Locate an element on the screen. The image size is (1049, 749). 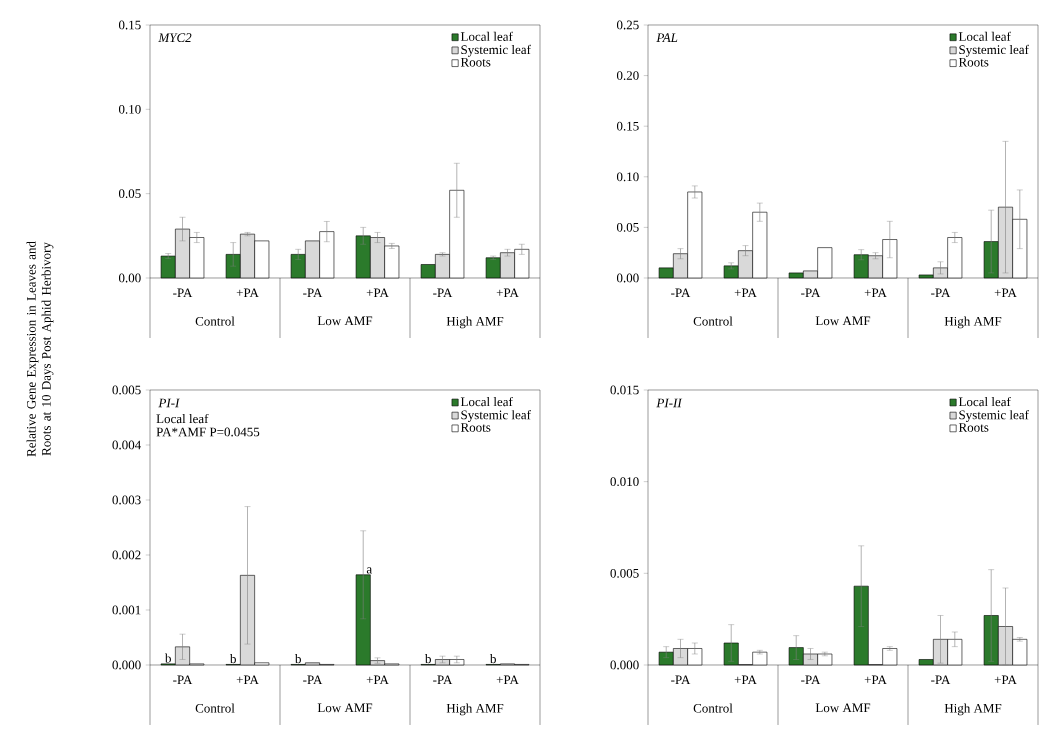
annotation: Local leaf is located at coordinates (182, 418).